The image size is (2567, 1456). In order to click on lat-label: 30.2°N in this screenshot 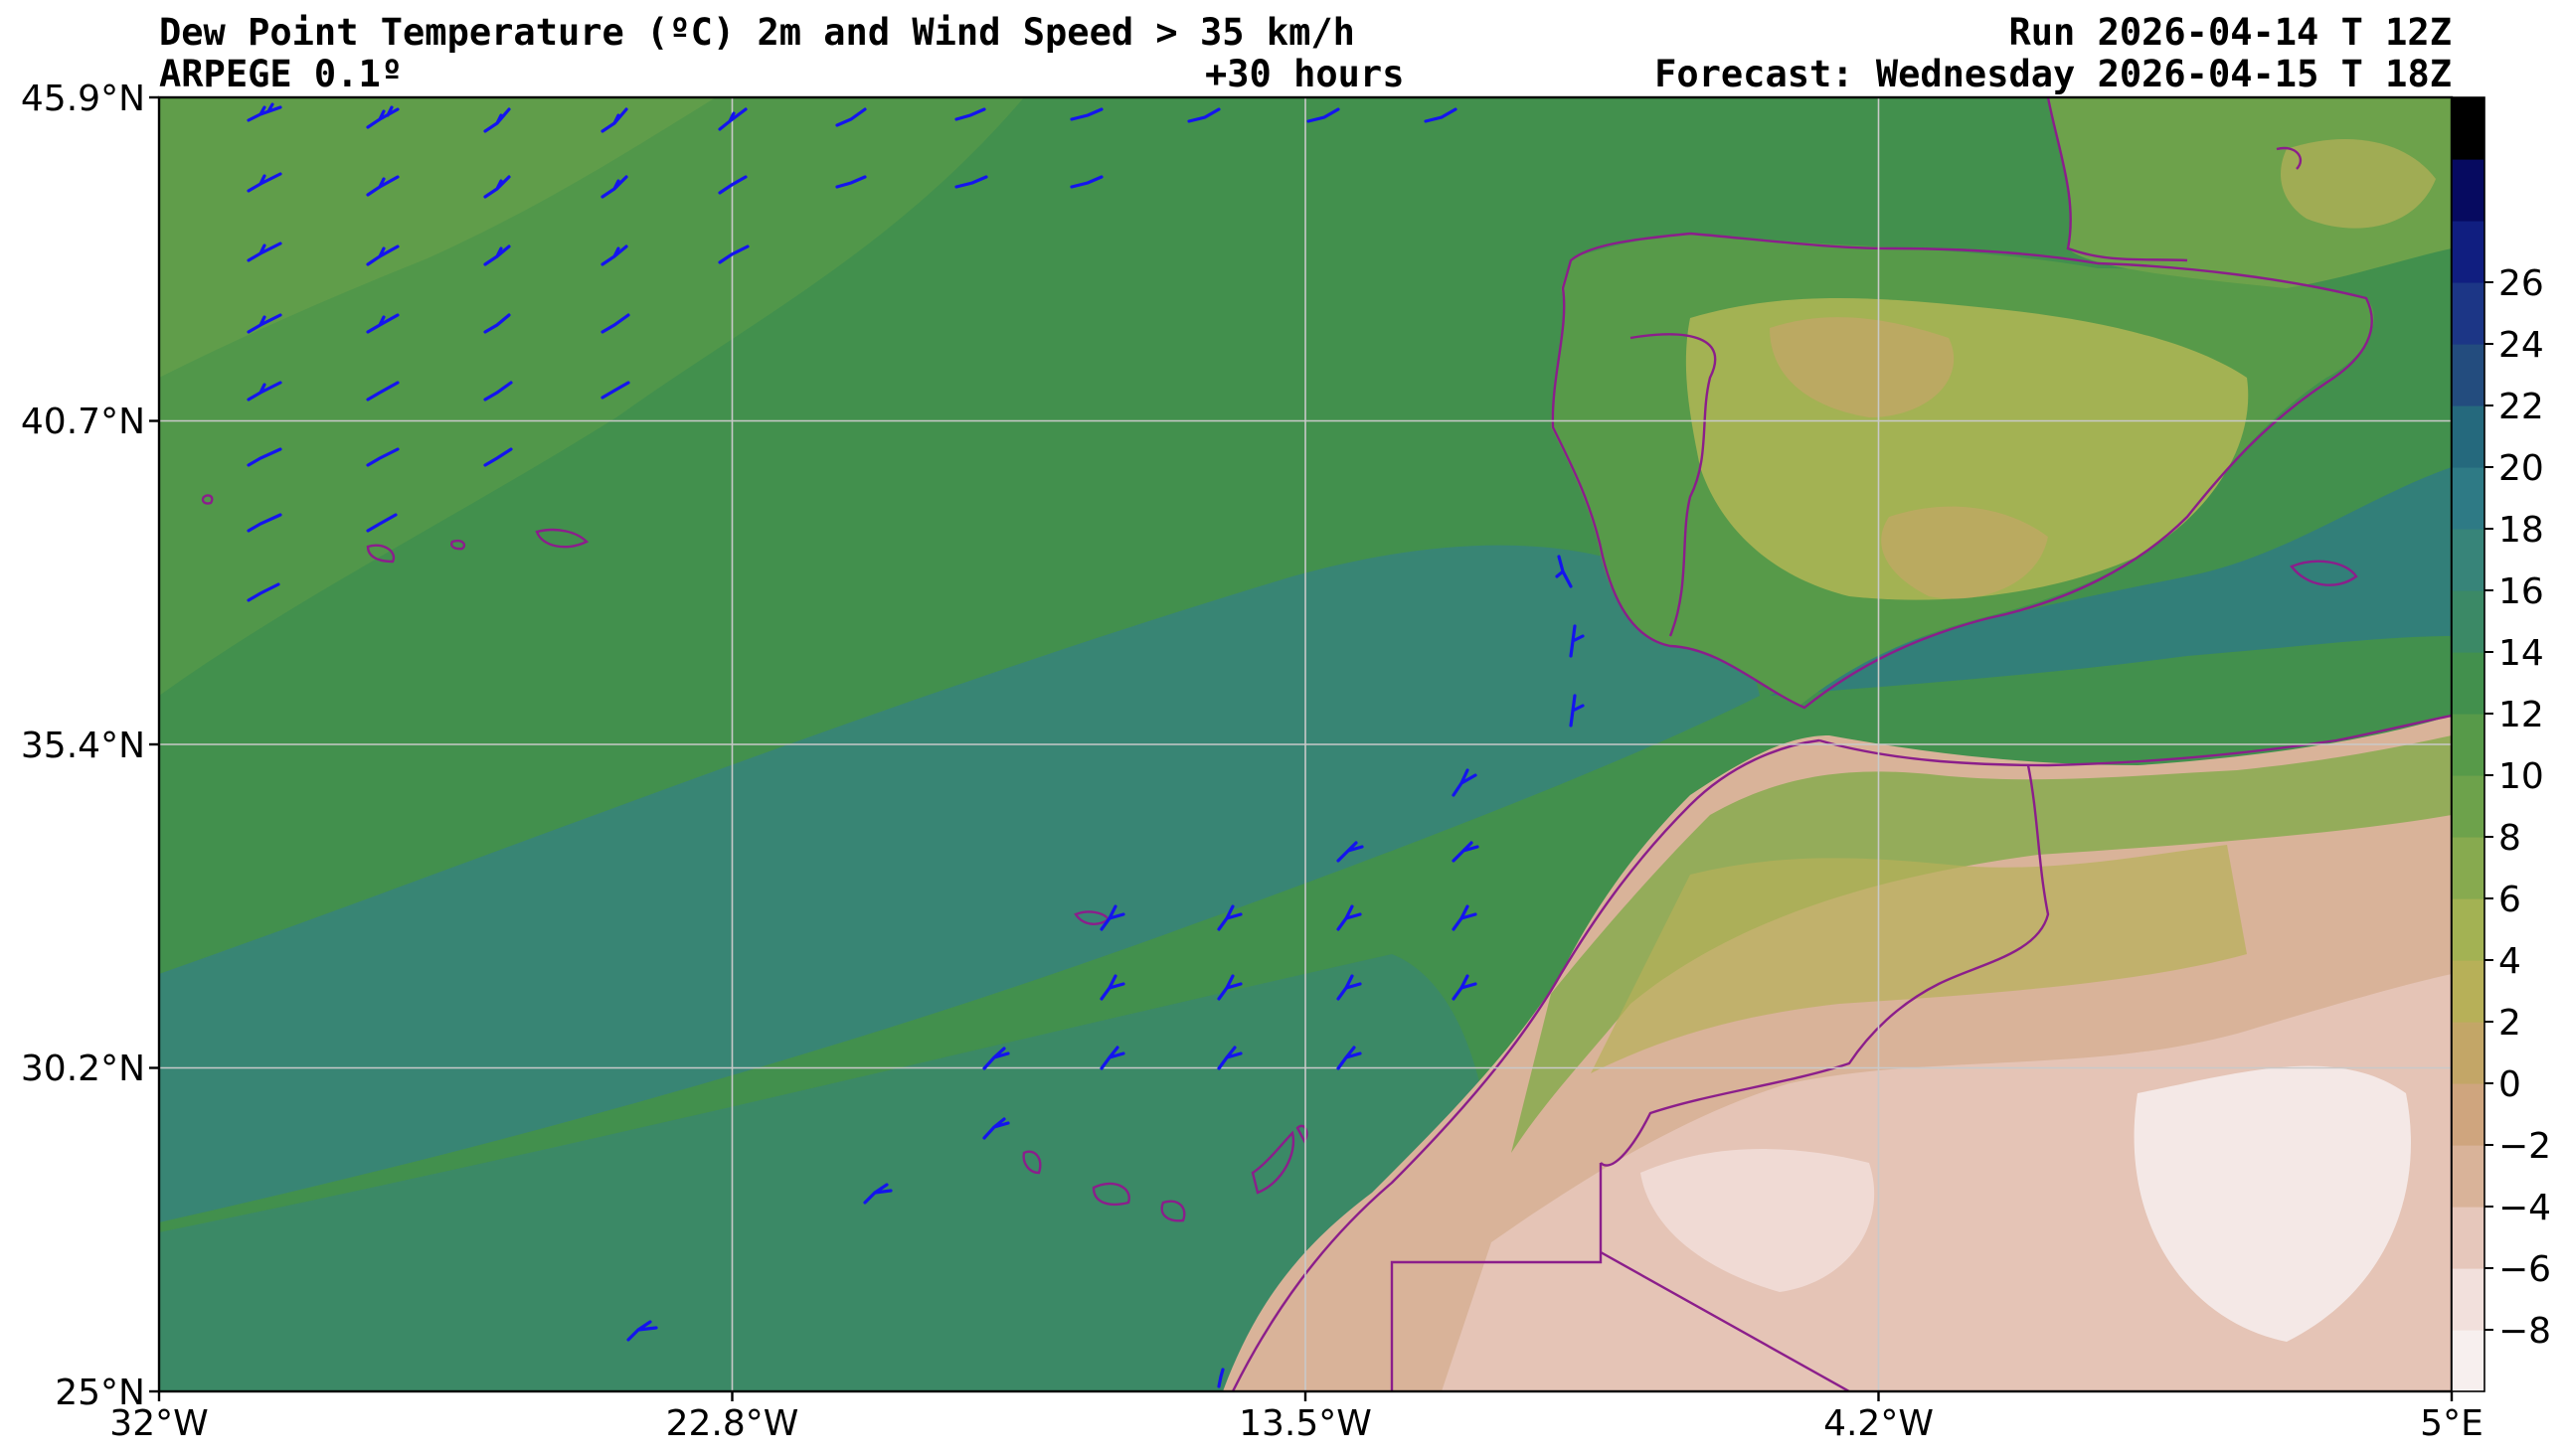, I will do `click(83, 1069)`.